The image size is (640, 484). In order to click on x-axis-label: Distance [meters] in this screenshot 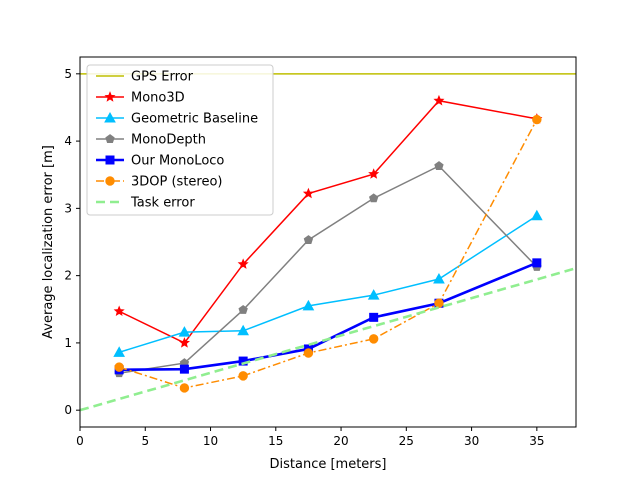, I will do `click(328, 464)`.